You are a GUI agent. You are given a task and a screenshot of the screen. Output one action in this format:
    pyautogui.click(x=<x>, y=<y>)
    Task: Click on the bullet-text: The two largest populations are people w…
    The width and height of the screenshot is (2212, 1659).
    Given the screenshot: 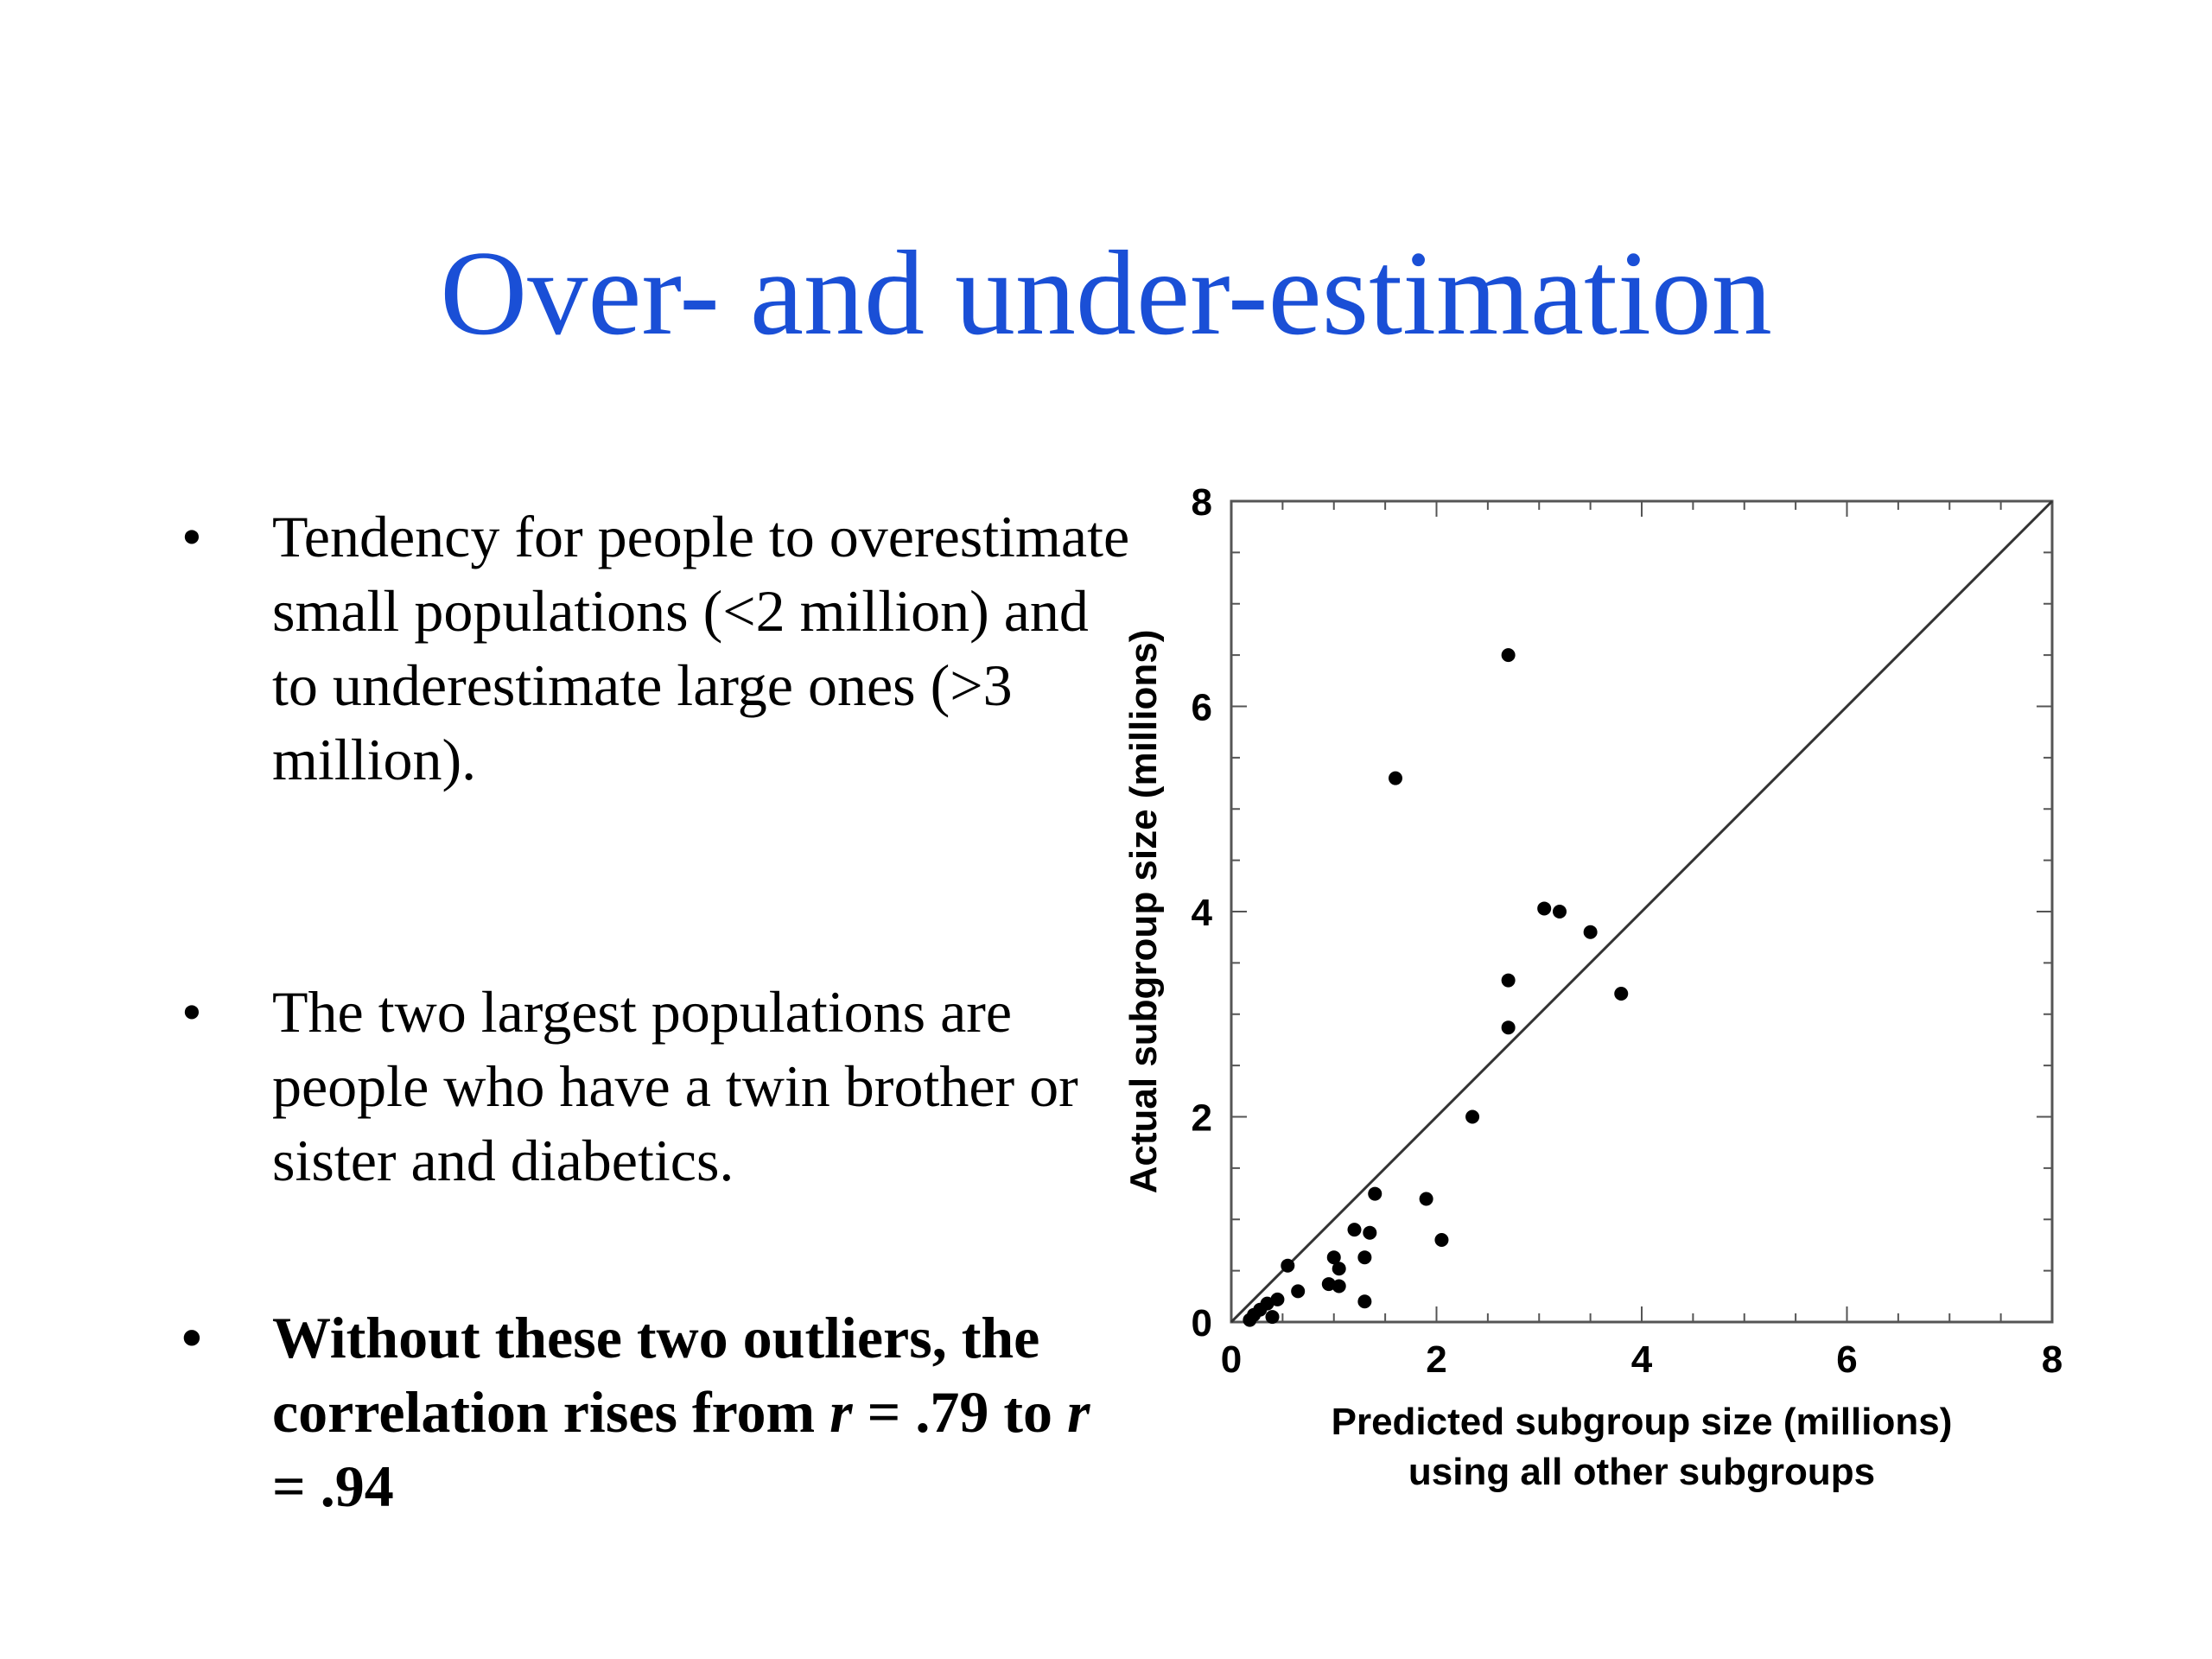 What is the action you would take?
    pyautogui.click(x=675, y=1086)
    